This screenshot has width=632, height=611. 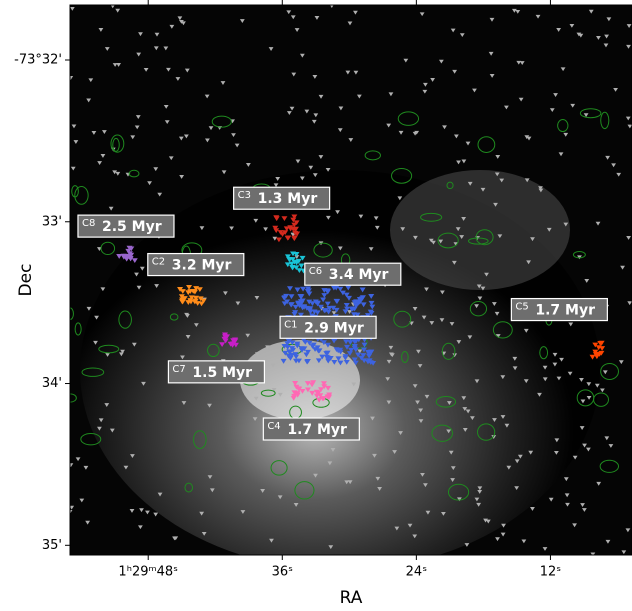 What do you see at coordinates (283, 572) in the screenshot?
I see `x-tick-label: 36ˢ` at bounding box center [283, 572].